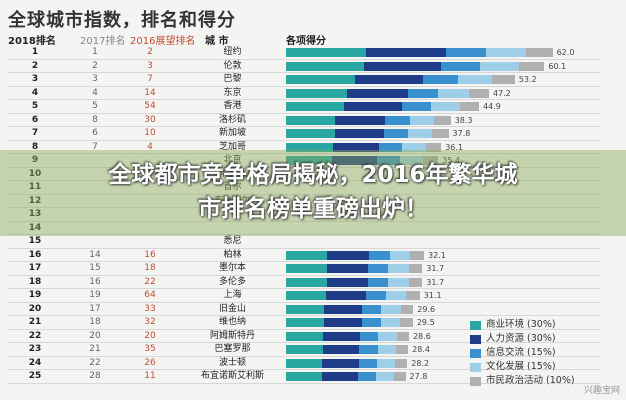 Image resolution: width=626 pixels, height=400 pixels. Describe the element at coordinates (35, 65) in the screenshot. I see `rank-2018-cell: 2` at that location.